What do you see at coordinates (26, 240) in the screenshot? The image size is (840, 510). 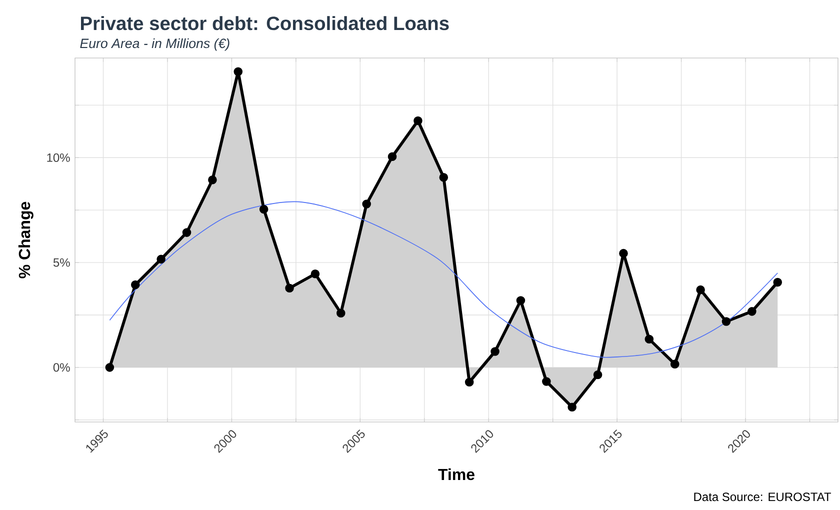 I see `y-axis-title: % Change` at bounding box center [26, 240].